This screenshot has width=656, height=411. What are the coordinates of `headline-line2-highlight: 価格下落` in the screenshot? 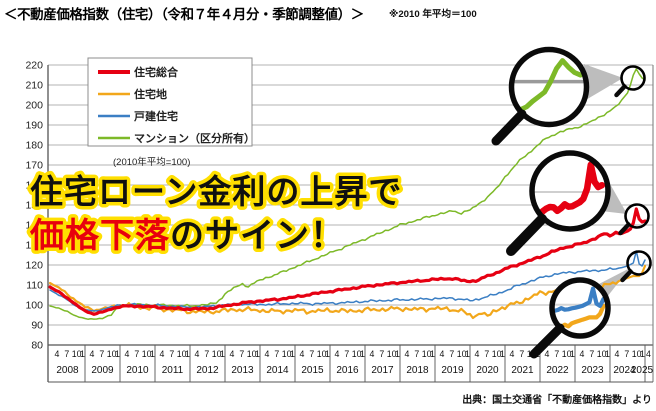 It's located at (99, 236).